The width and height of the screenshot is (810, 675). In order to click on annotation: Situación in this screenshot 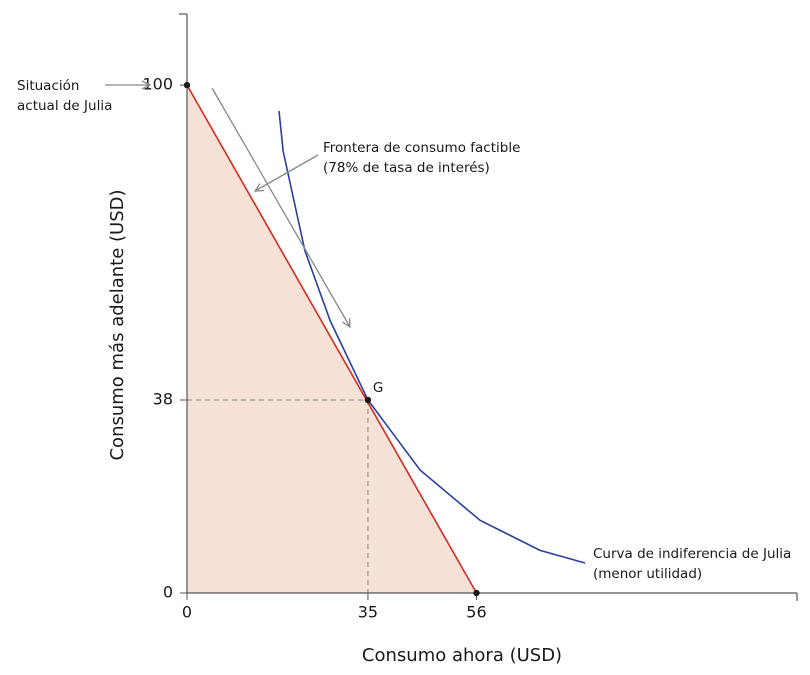, I will do `click(48, 86)`.